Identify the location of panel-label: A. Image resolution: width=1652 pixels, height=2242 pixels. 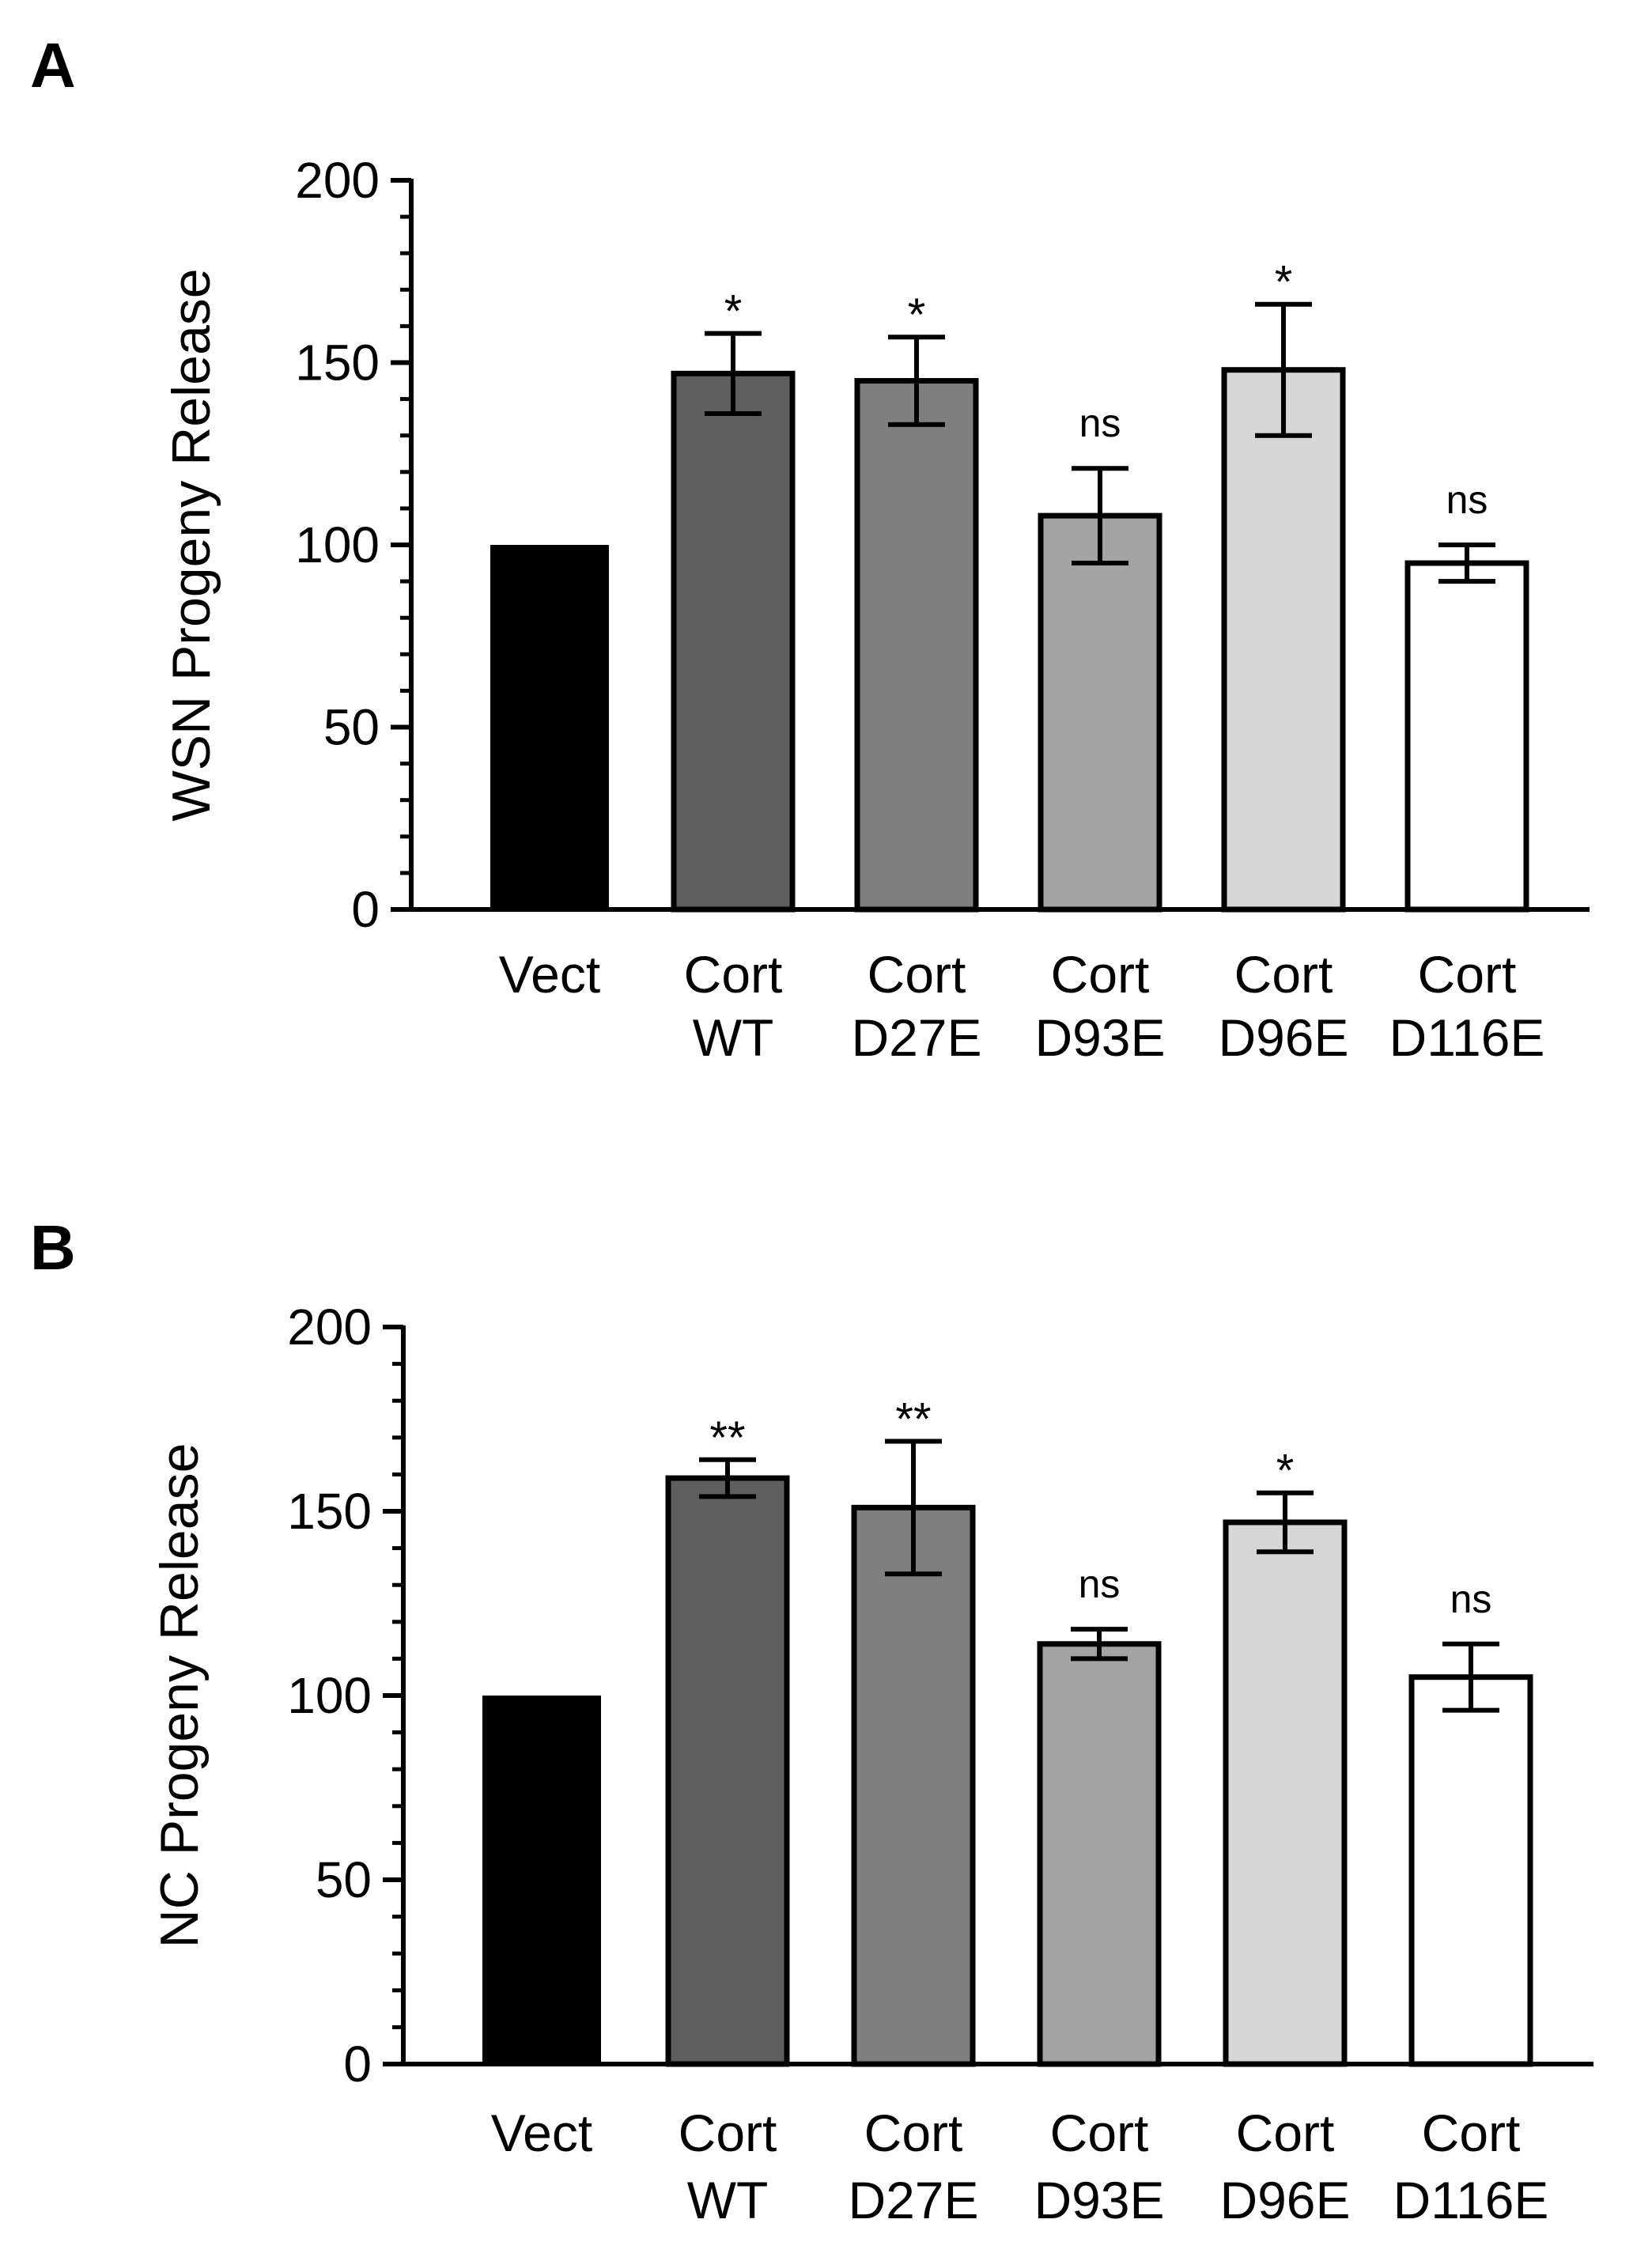
(53, 65).